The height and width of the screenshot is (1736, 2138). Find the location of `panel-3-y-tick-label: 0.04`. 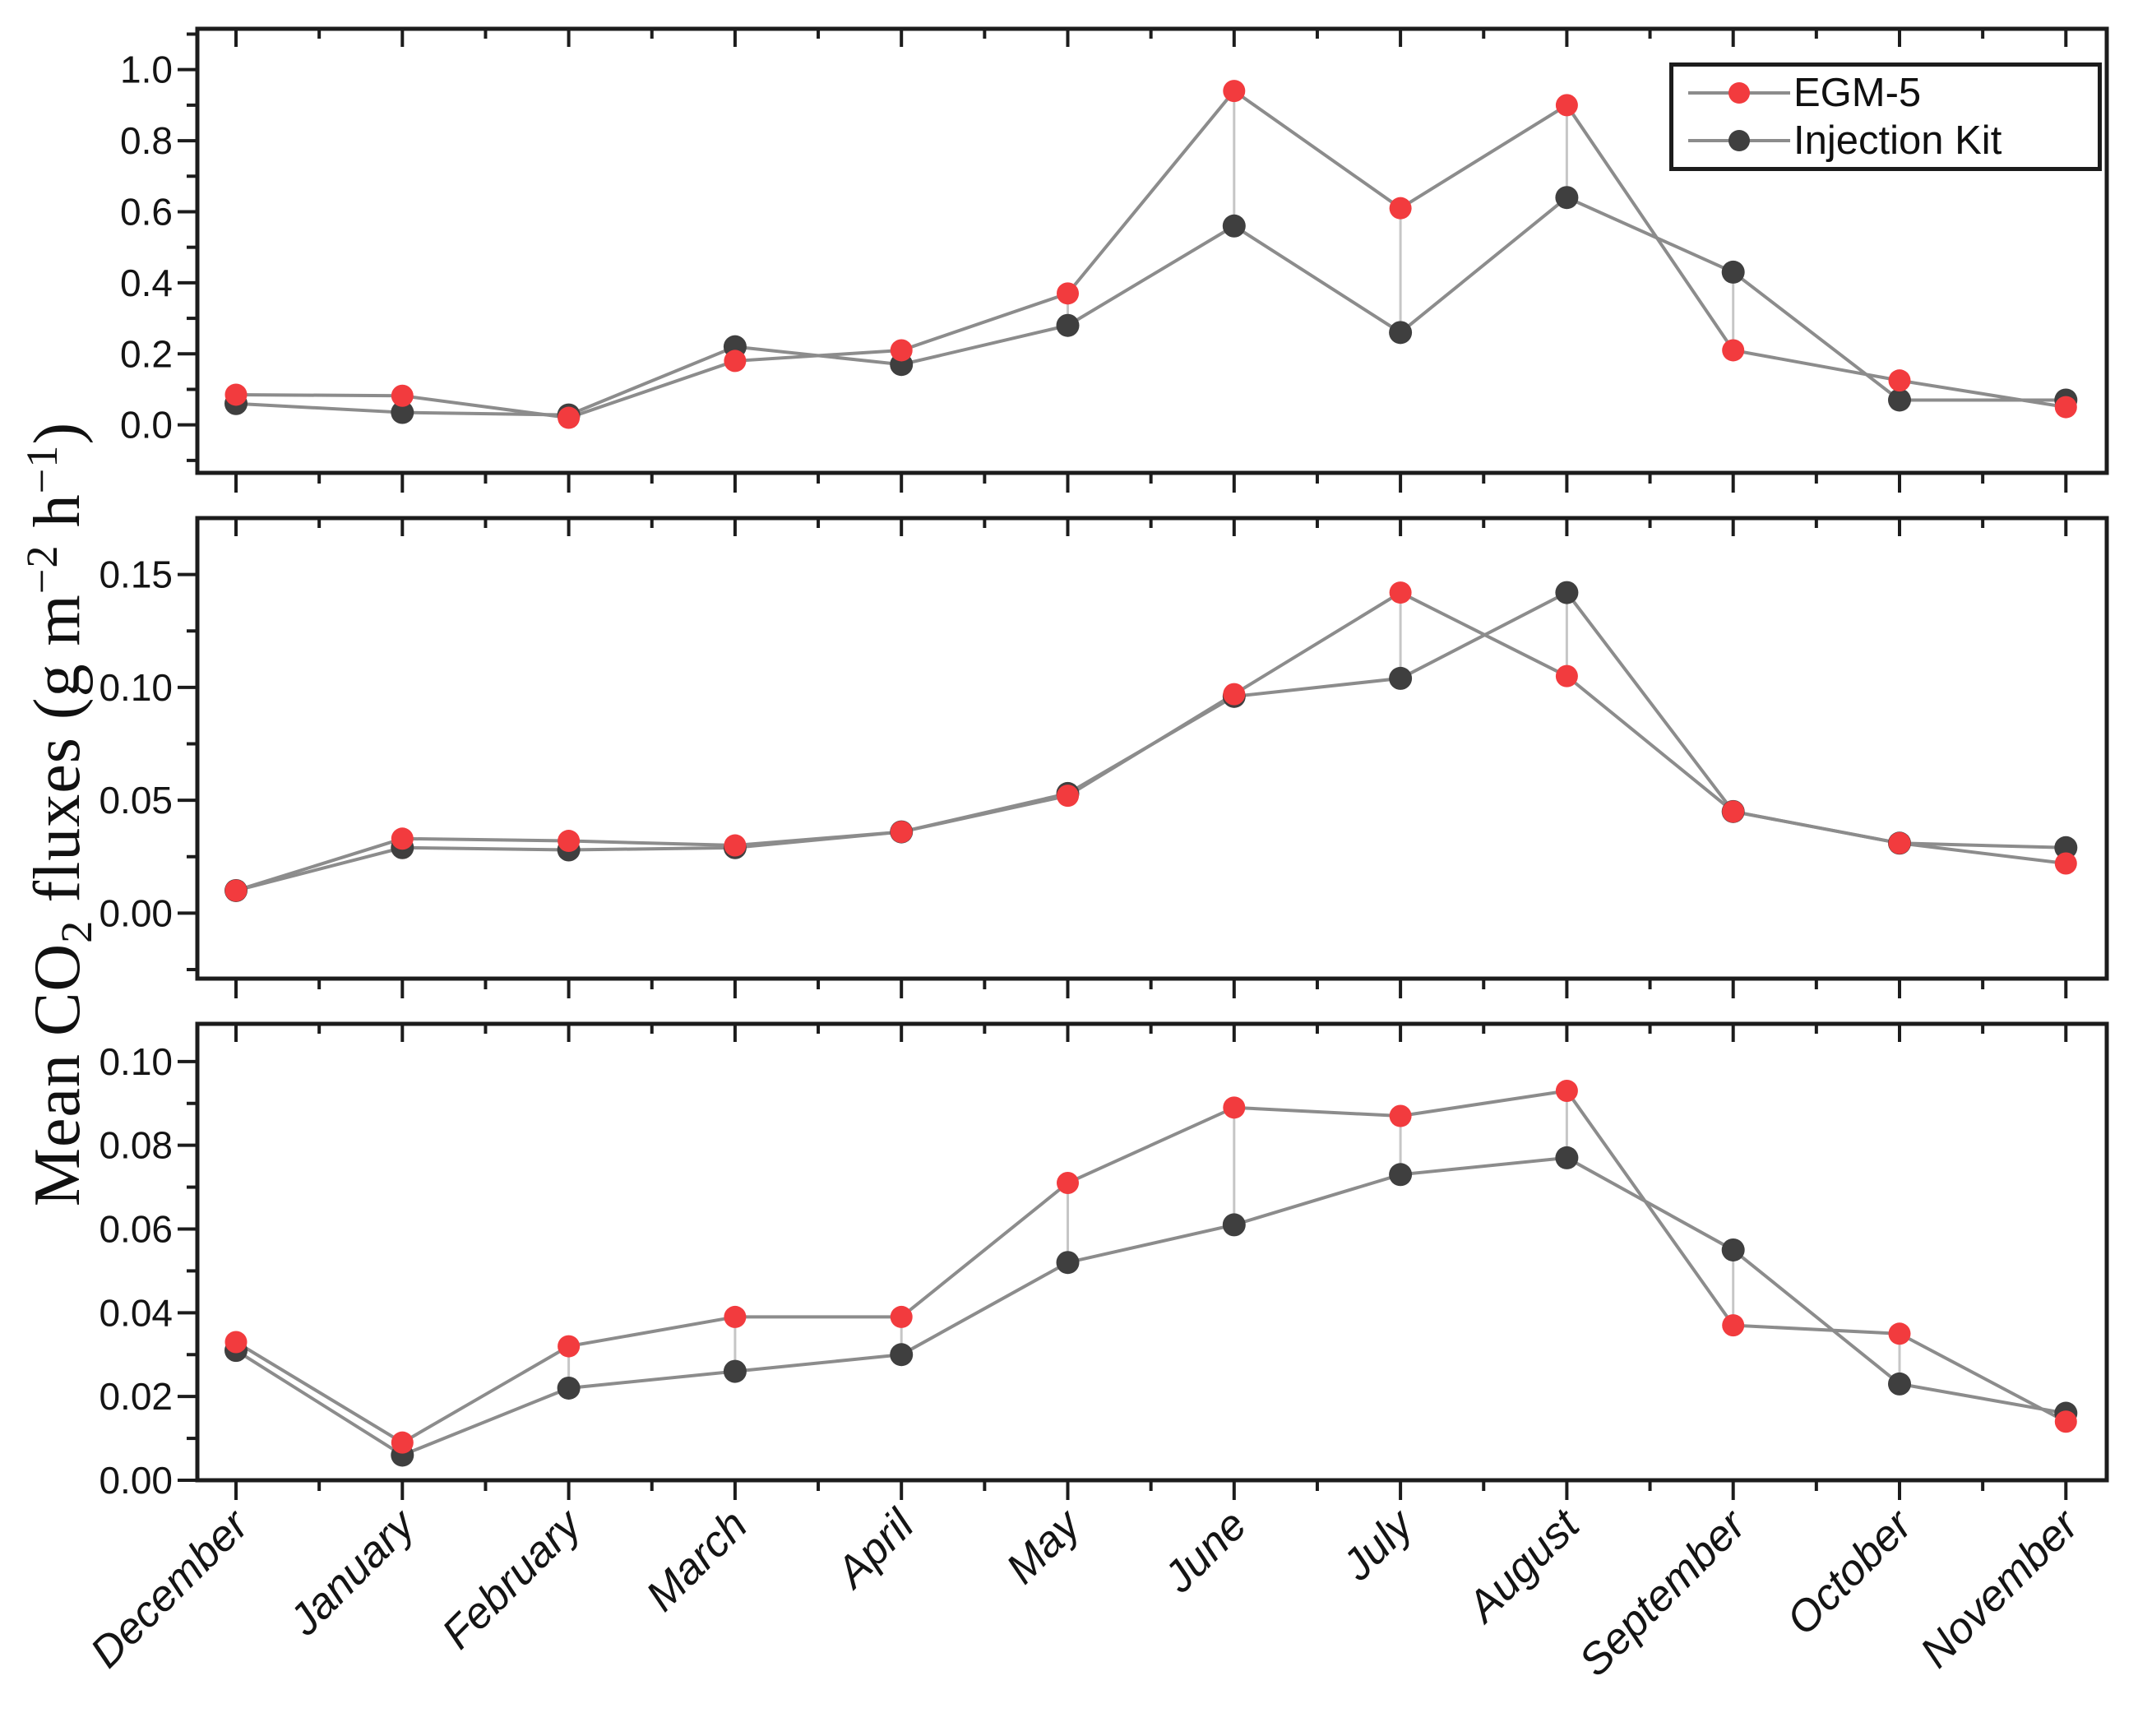

panel-3-y-tick-label: 0.04 is located at coordinates (136, 1312).